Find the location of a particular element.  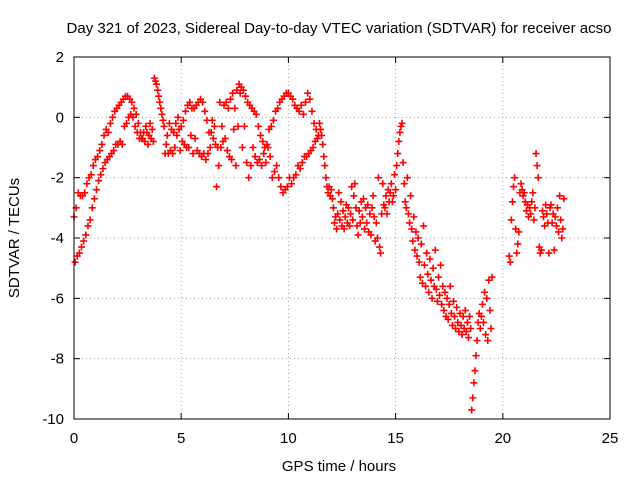

y-axis-label: SDTVAR / TECUs is located at coordinates (14, 238).